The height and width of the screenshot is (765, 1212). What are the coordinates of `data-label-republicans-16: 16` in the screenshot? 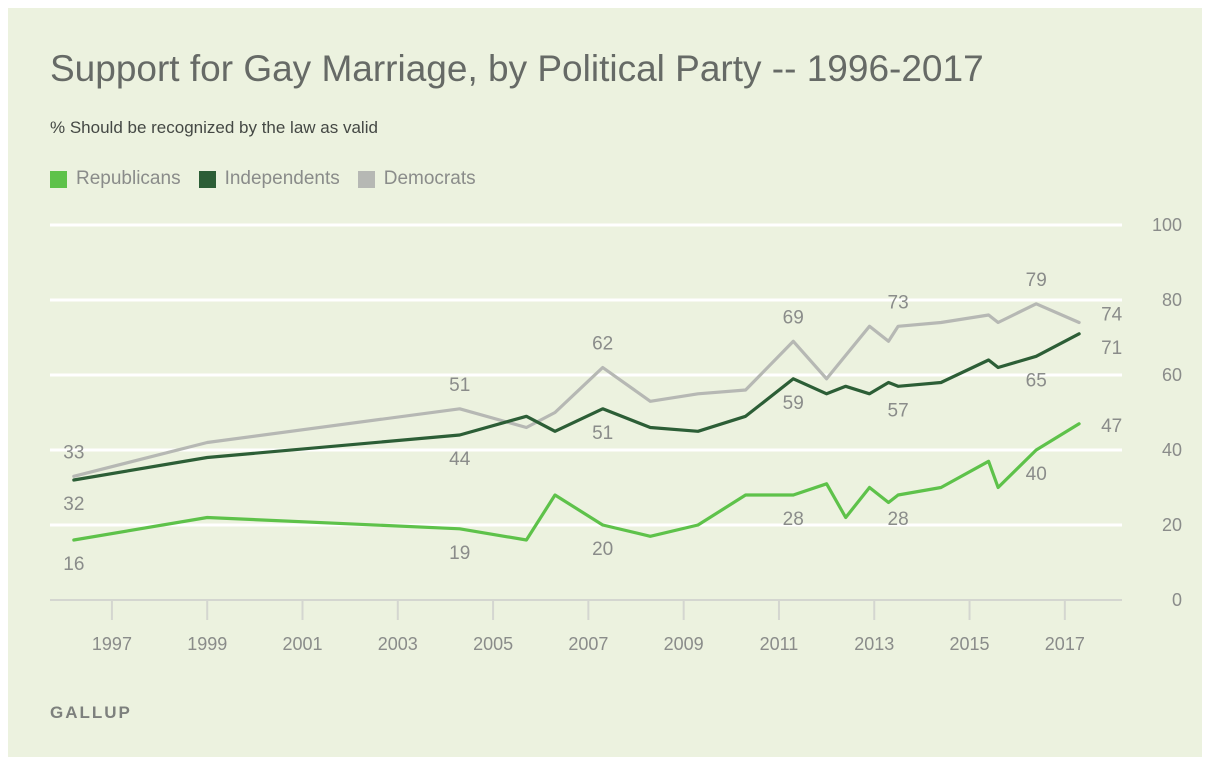 It's located at (73, 564).